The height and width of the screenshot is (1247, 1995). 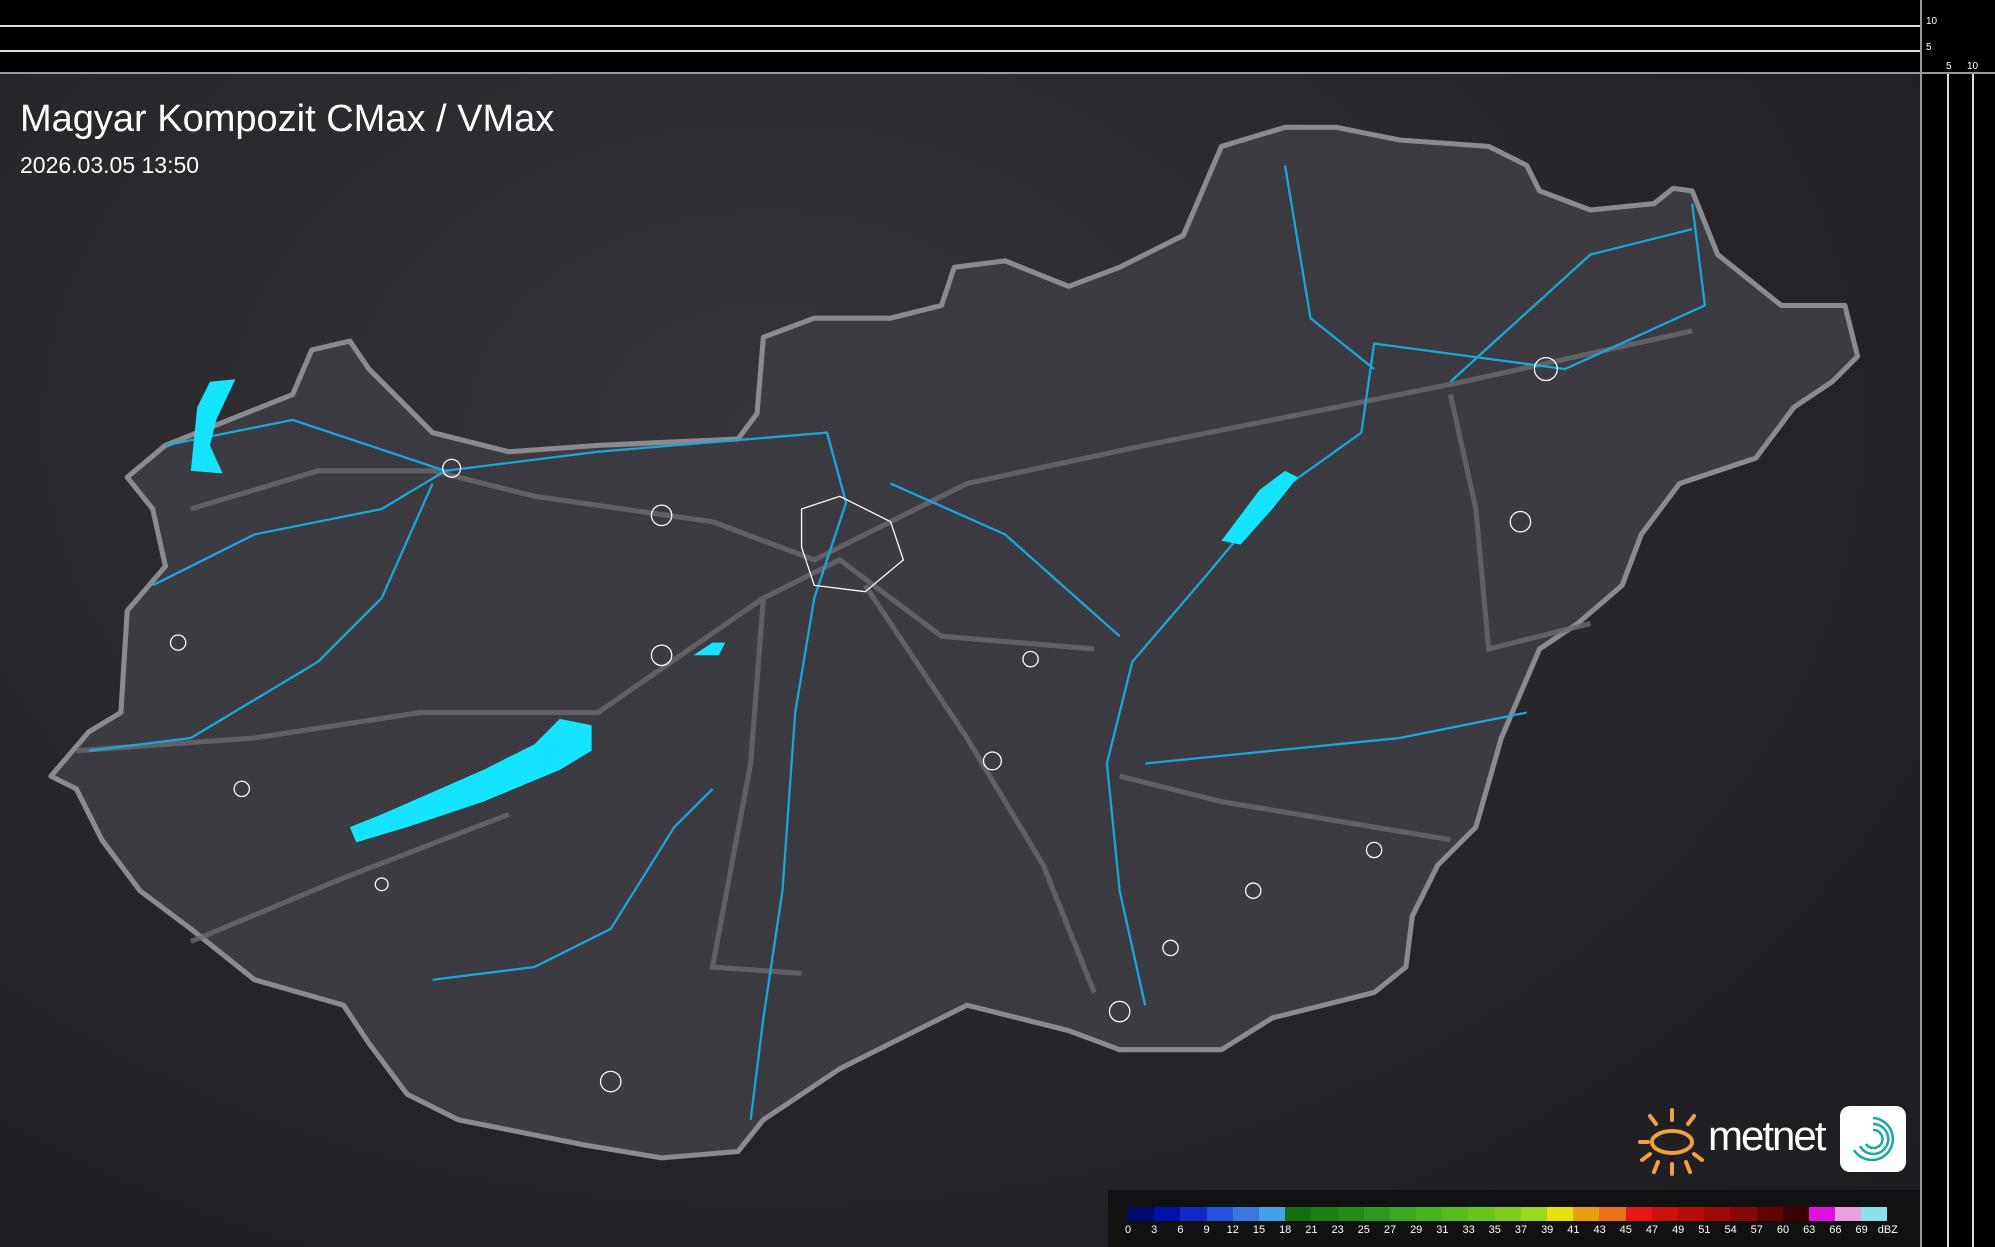 I want to click on legend-label: 35, so click(x=1494, y=1230).